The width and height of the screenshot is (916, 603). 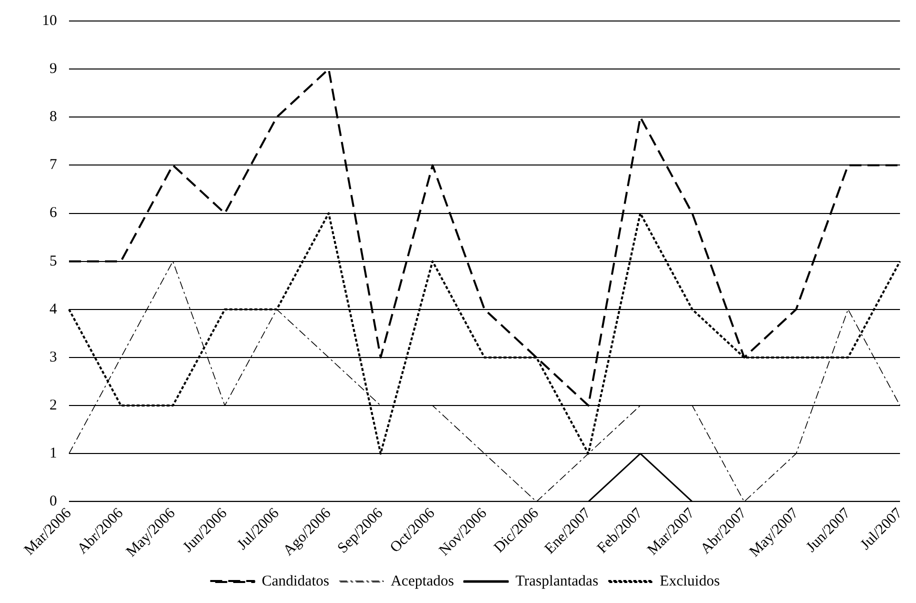 What do you see at coordinates (53, 502) in the screenshot?
I see `y-tick-label: 0` at bounding box center [53, 502].